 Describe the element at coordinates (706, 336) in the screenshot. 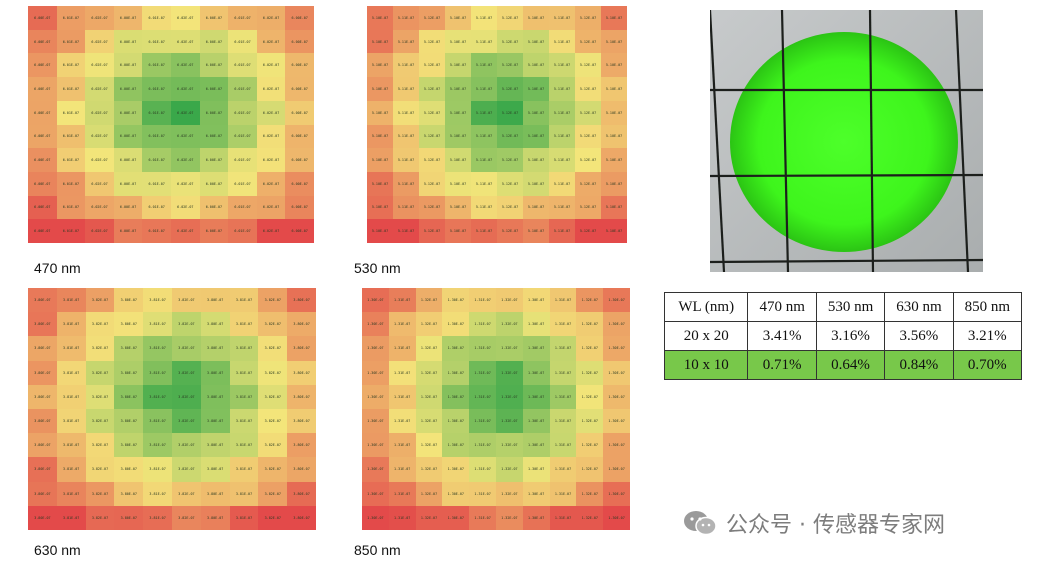

I see `table-cell: 20 x 20` at that location.